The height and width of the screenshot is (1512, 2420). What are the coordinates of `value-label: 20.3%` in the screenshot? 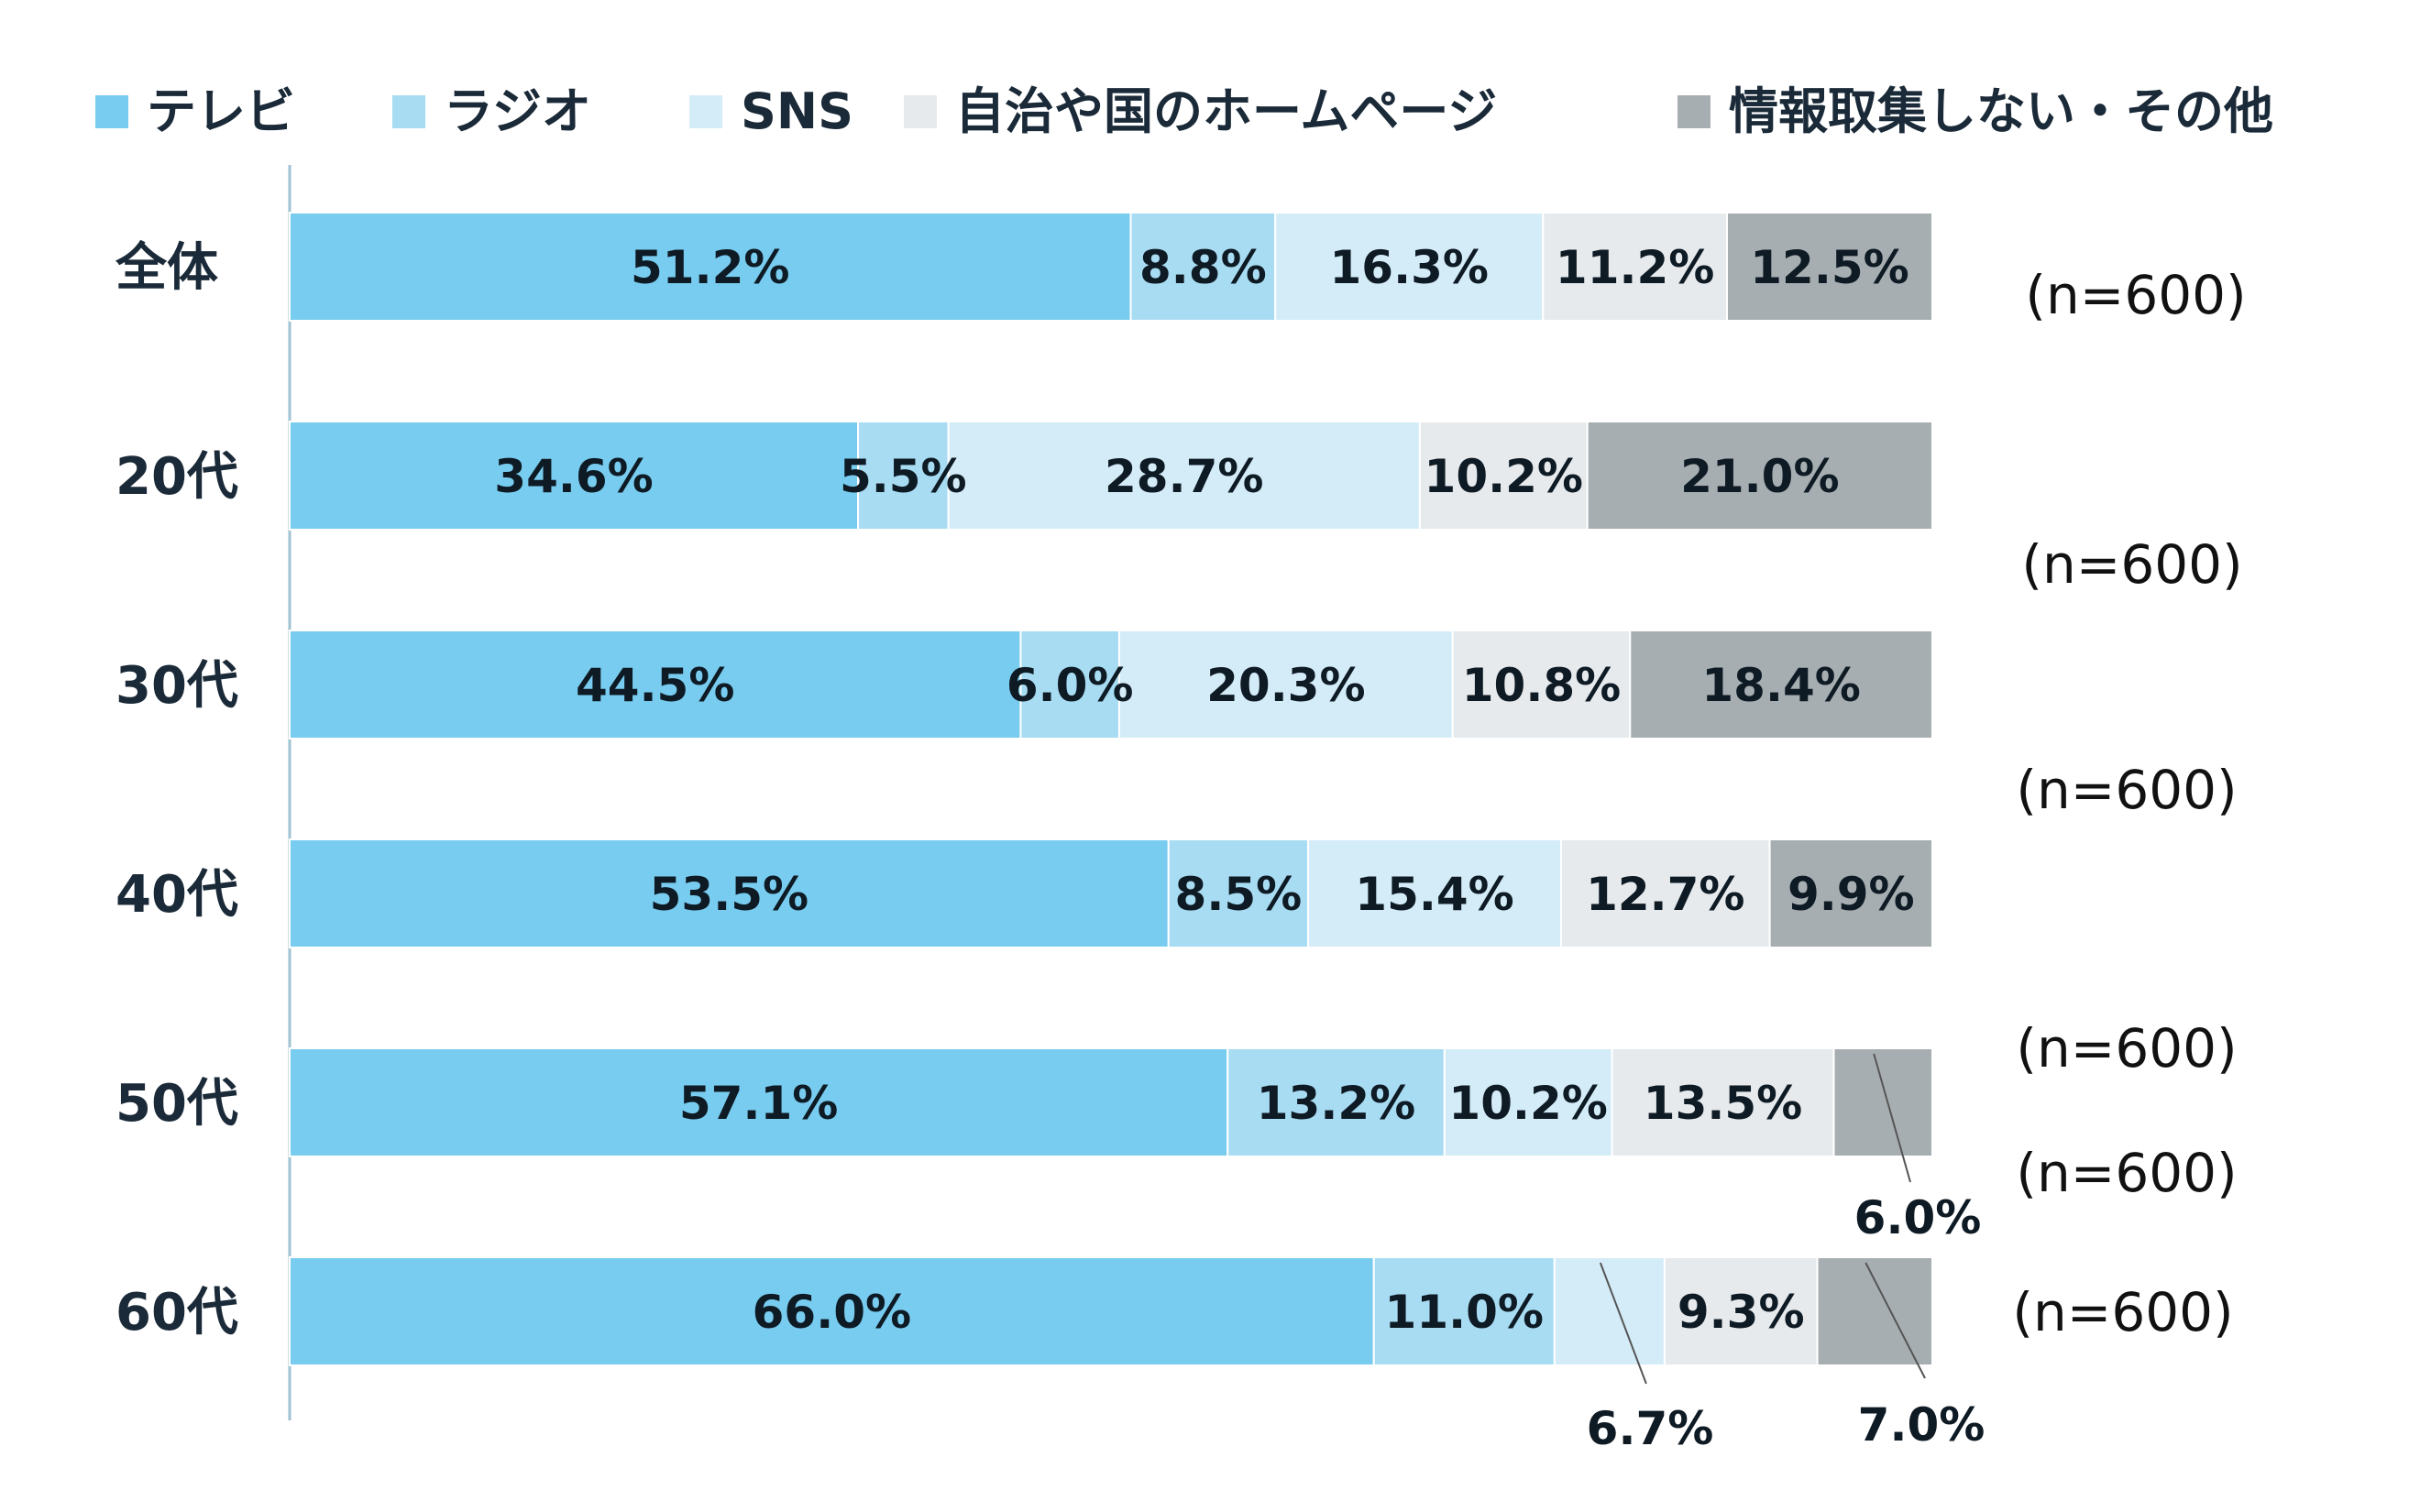 It's located at (1285, 685).